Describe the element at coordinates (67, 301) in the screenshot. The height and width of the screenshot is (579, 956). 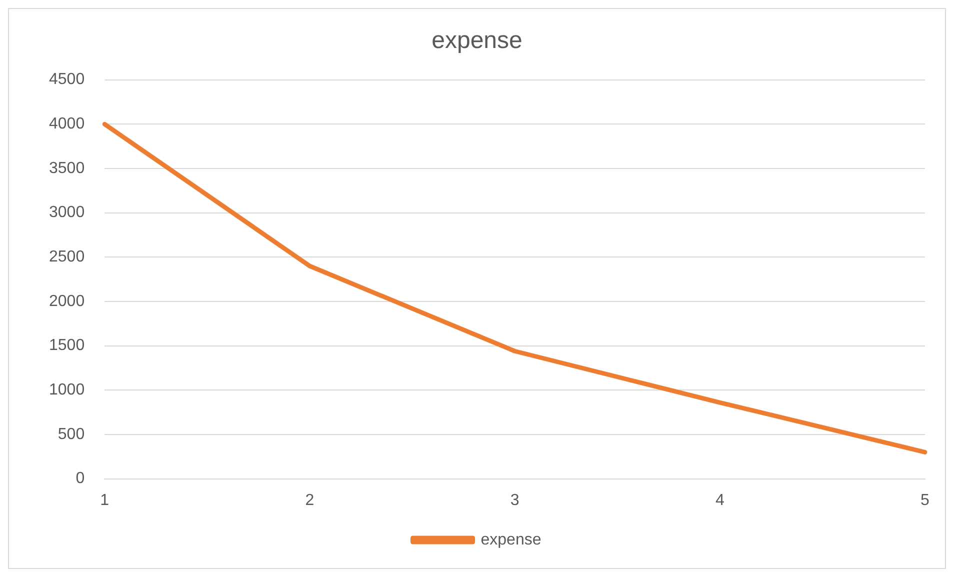
I see `y-tick-label: 2000` at that location.